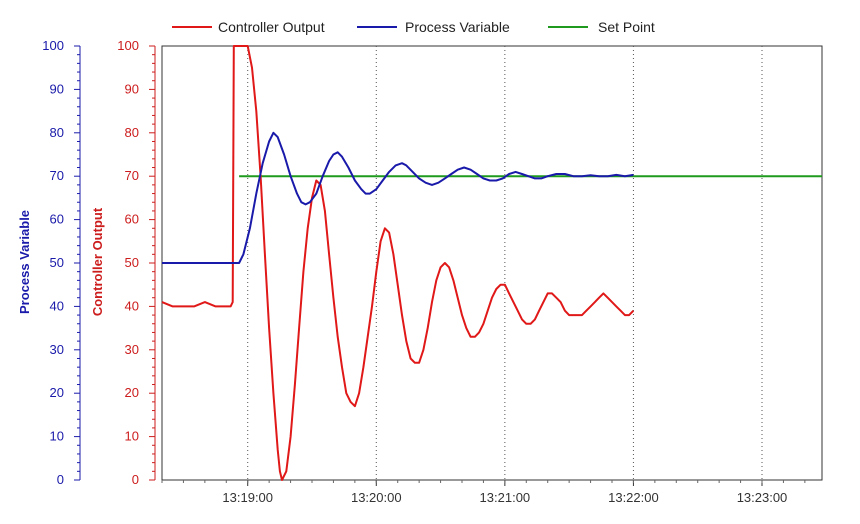  What do you see at coordinates (132, 262) in the screenshot?
I see `y-tick-label-co: 50` at bounding box center [132, 262].